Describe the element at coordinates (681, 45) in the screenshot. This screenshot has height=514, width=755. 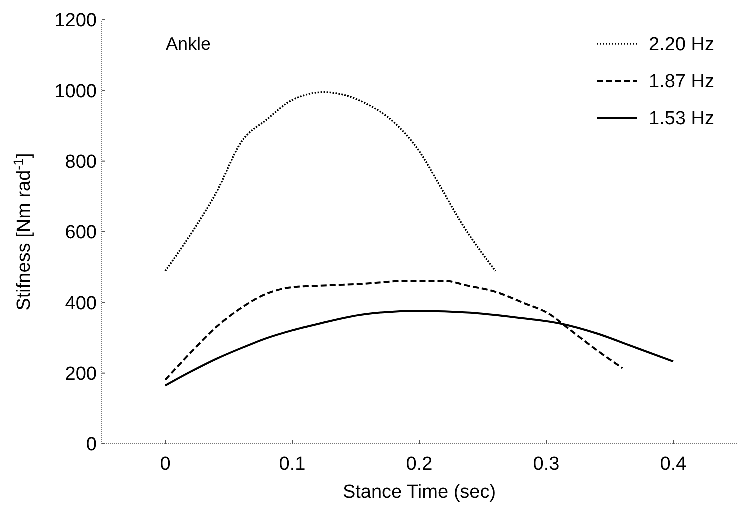
I see `legend-label: 2.20 Hz` at that location.